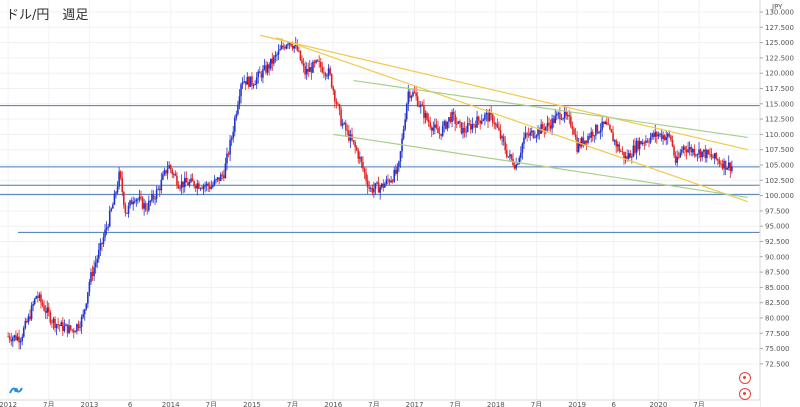 Image resolution: width=800 pixels, height=407 pixels. What do you see at coordinates (779, 28) in the screenshot?
I see `y-tick-label: 127.500` at bounding box center [779, 28].